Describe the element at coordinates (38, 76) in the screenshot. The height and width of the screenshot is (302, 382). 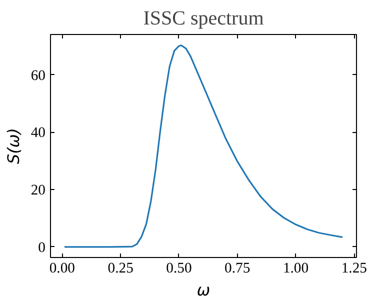
I see `y-tick-label: 60` at that location.